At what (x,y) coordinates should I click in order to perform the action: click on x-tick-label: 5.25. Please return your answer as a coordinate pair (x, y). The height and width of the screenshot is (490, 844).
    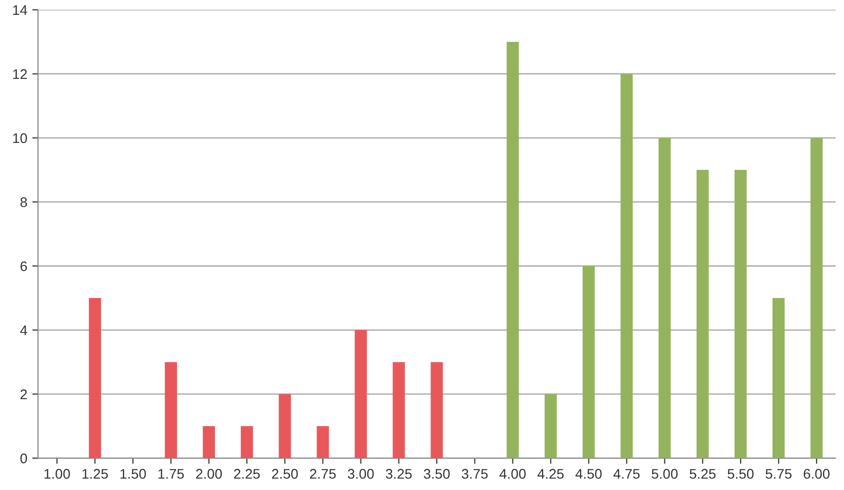
    Looking at the image, I should click on (703, 473).